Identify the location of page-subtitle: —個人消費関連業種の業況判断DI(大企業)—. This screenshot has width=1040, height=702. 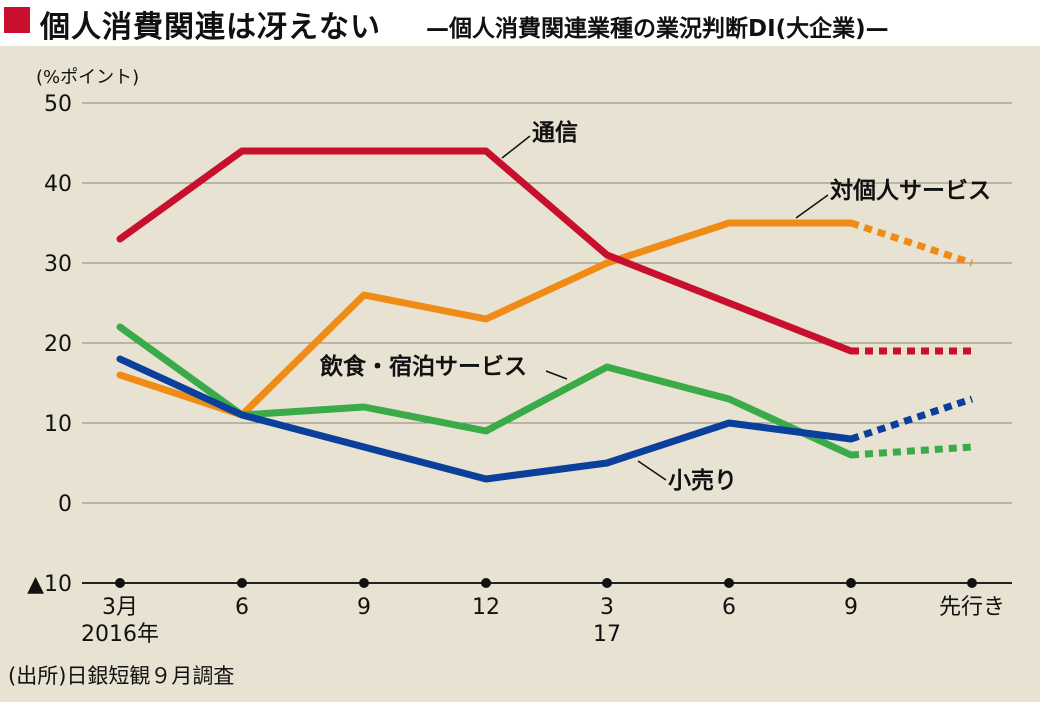
(657, 29).